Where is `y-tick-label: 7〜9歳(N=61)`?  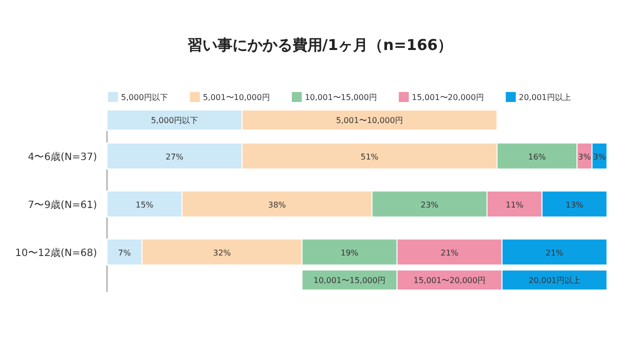 y-tick-label: 7〜9歳(N=61) is located at coordinates (63, 205).